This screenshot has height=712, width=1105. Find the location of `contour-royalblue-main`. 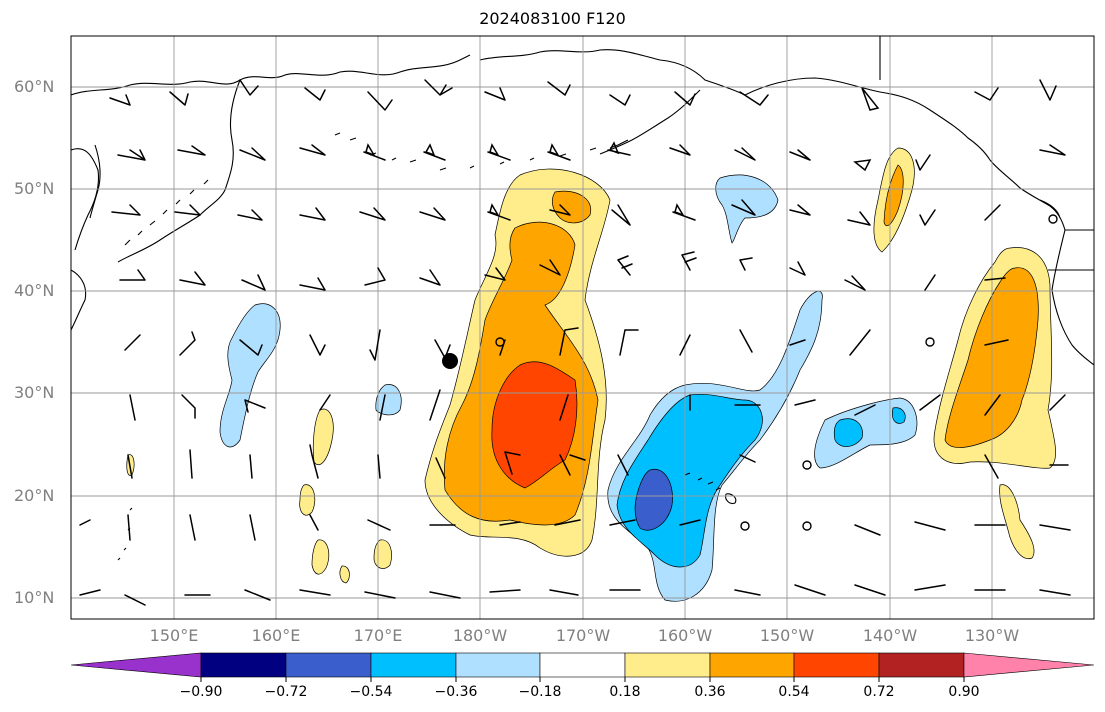

contour-royalblue-main is located at coordinates (653, 499).